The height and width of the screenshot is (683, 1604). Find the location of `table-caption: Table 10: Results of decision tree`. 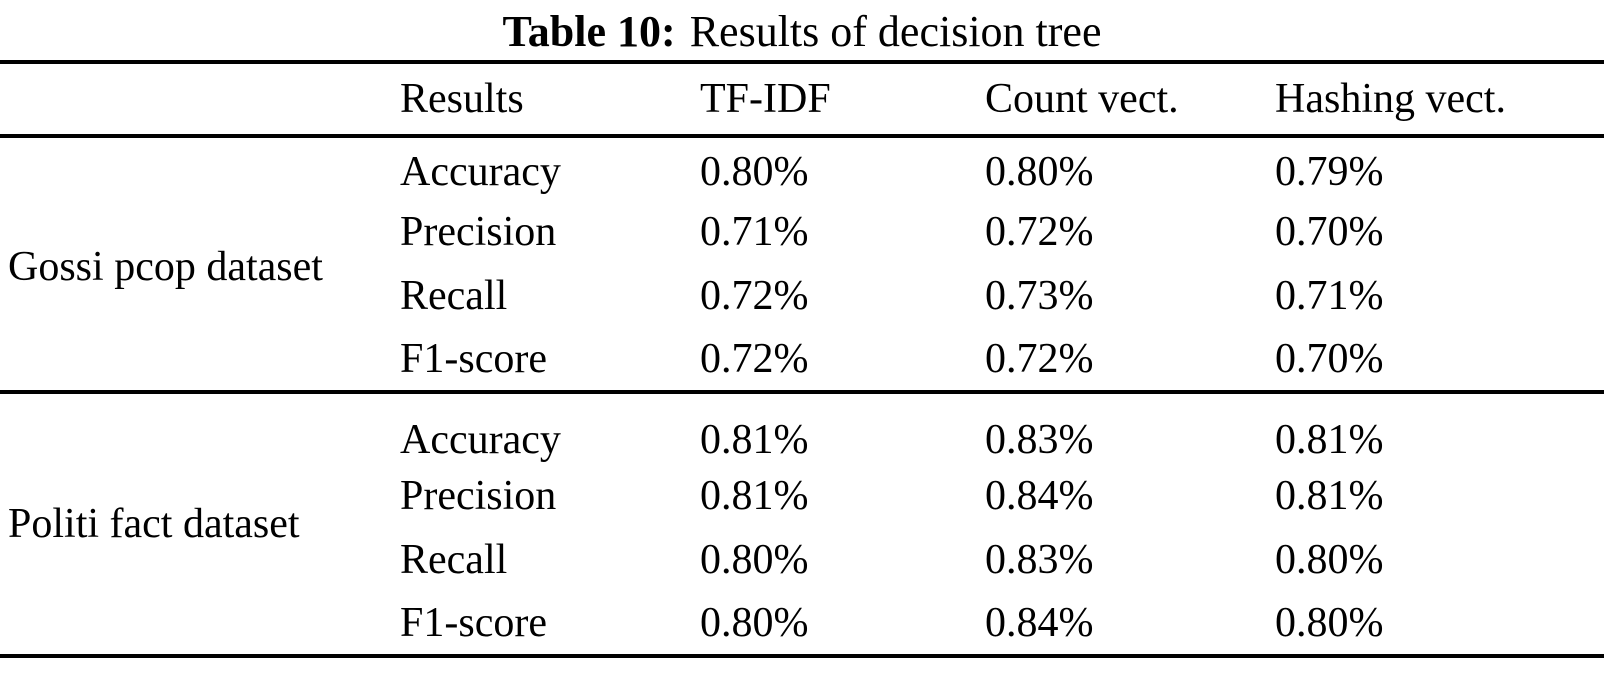

table-caption: Table 10: Results of decision tree is located at coordinates (802, 30).